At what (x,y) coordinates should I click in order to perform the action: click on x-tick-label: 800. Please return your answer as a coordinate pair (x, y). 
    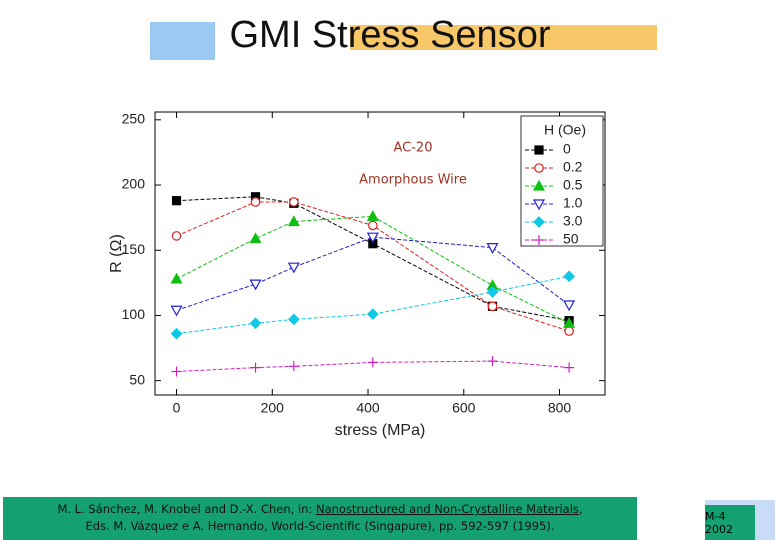
    Looking at the image, I should click on (560, 408).